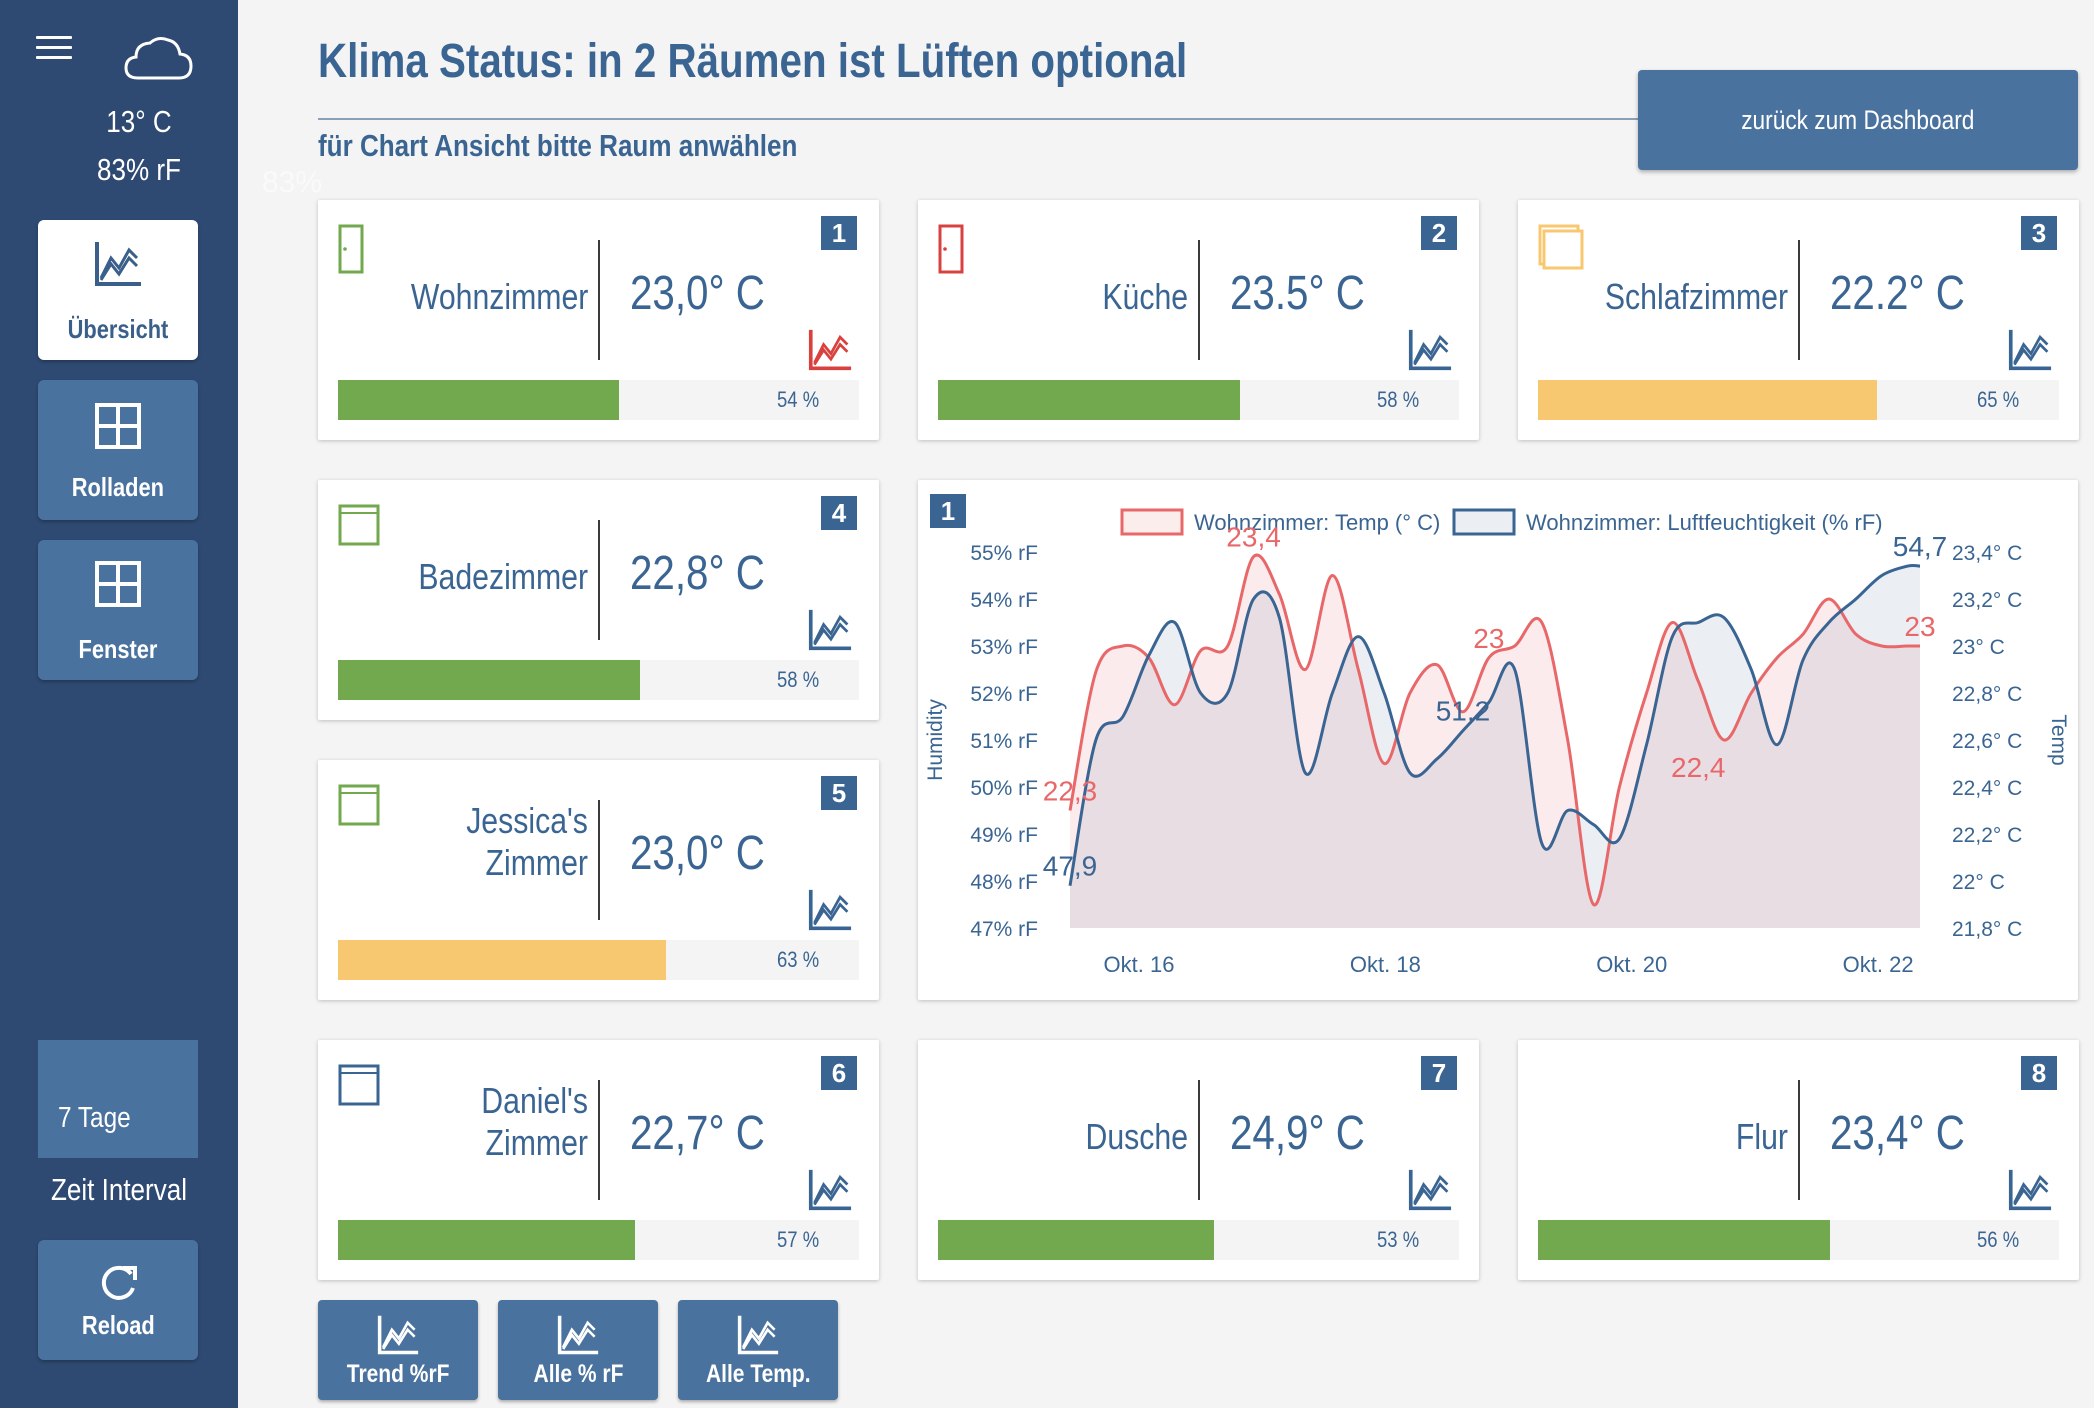  I want to click on menu-icon, so click(54, 49).